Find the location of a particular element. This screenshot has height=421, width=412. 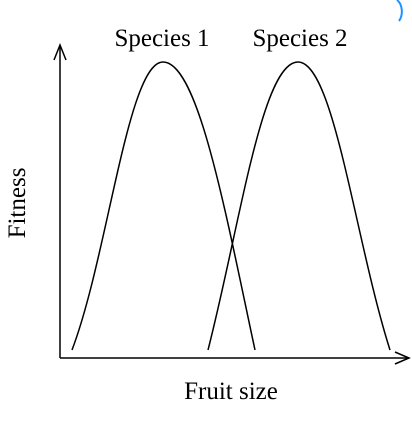

species-2-label: Species 2 is located at coordinates (299, 38).